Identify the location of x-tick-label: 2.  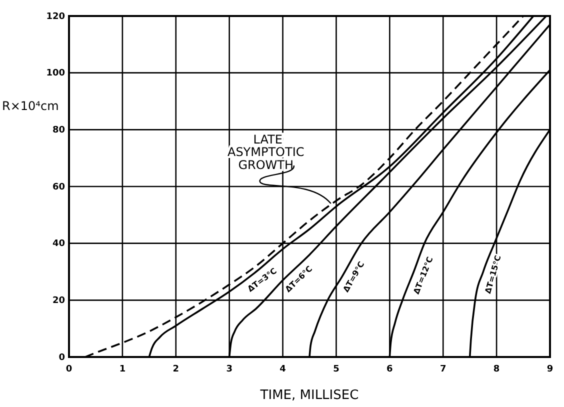
(176, 369).